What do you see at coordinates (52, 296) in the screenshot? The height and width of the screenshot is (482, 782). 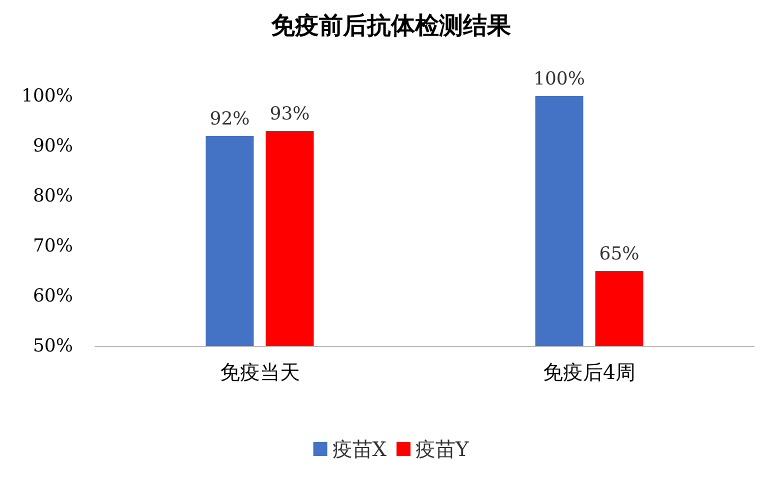 I see `y-tick-label: 60%` at bounding box center [52, 296].